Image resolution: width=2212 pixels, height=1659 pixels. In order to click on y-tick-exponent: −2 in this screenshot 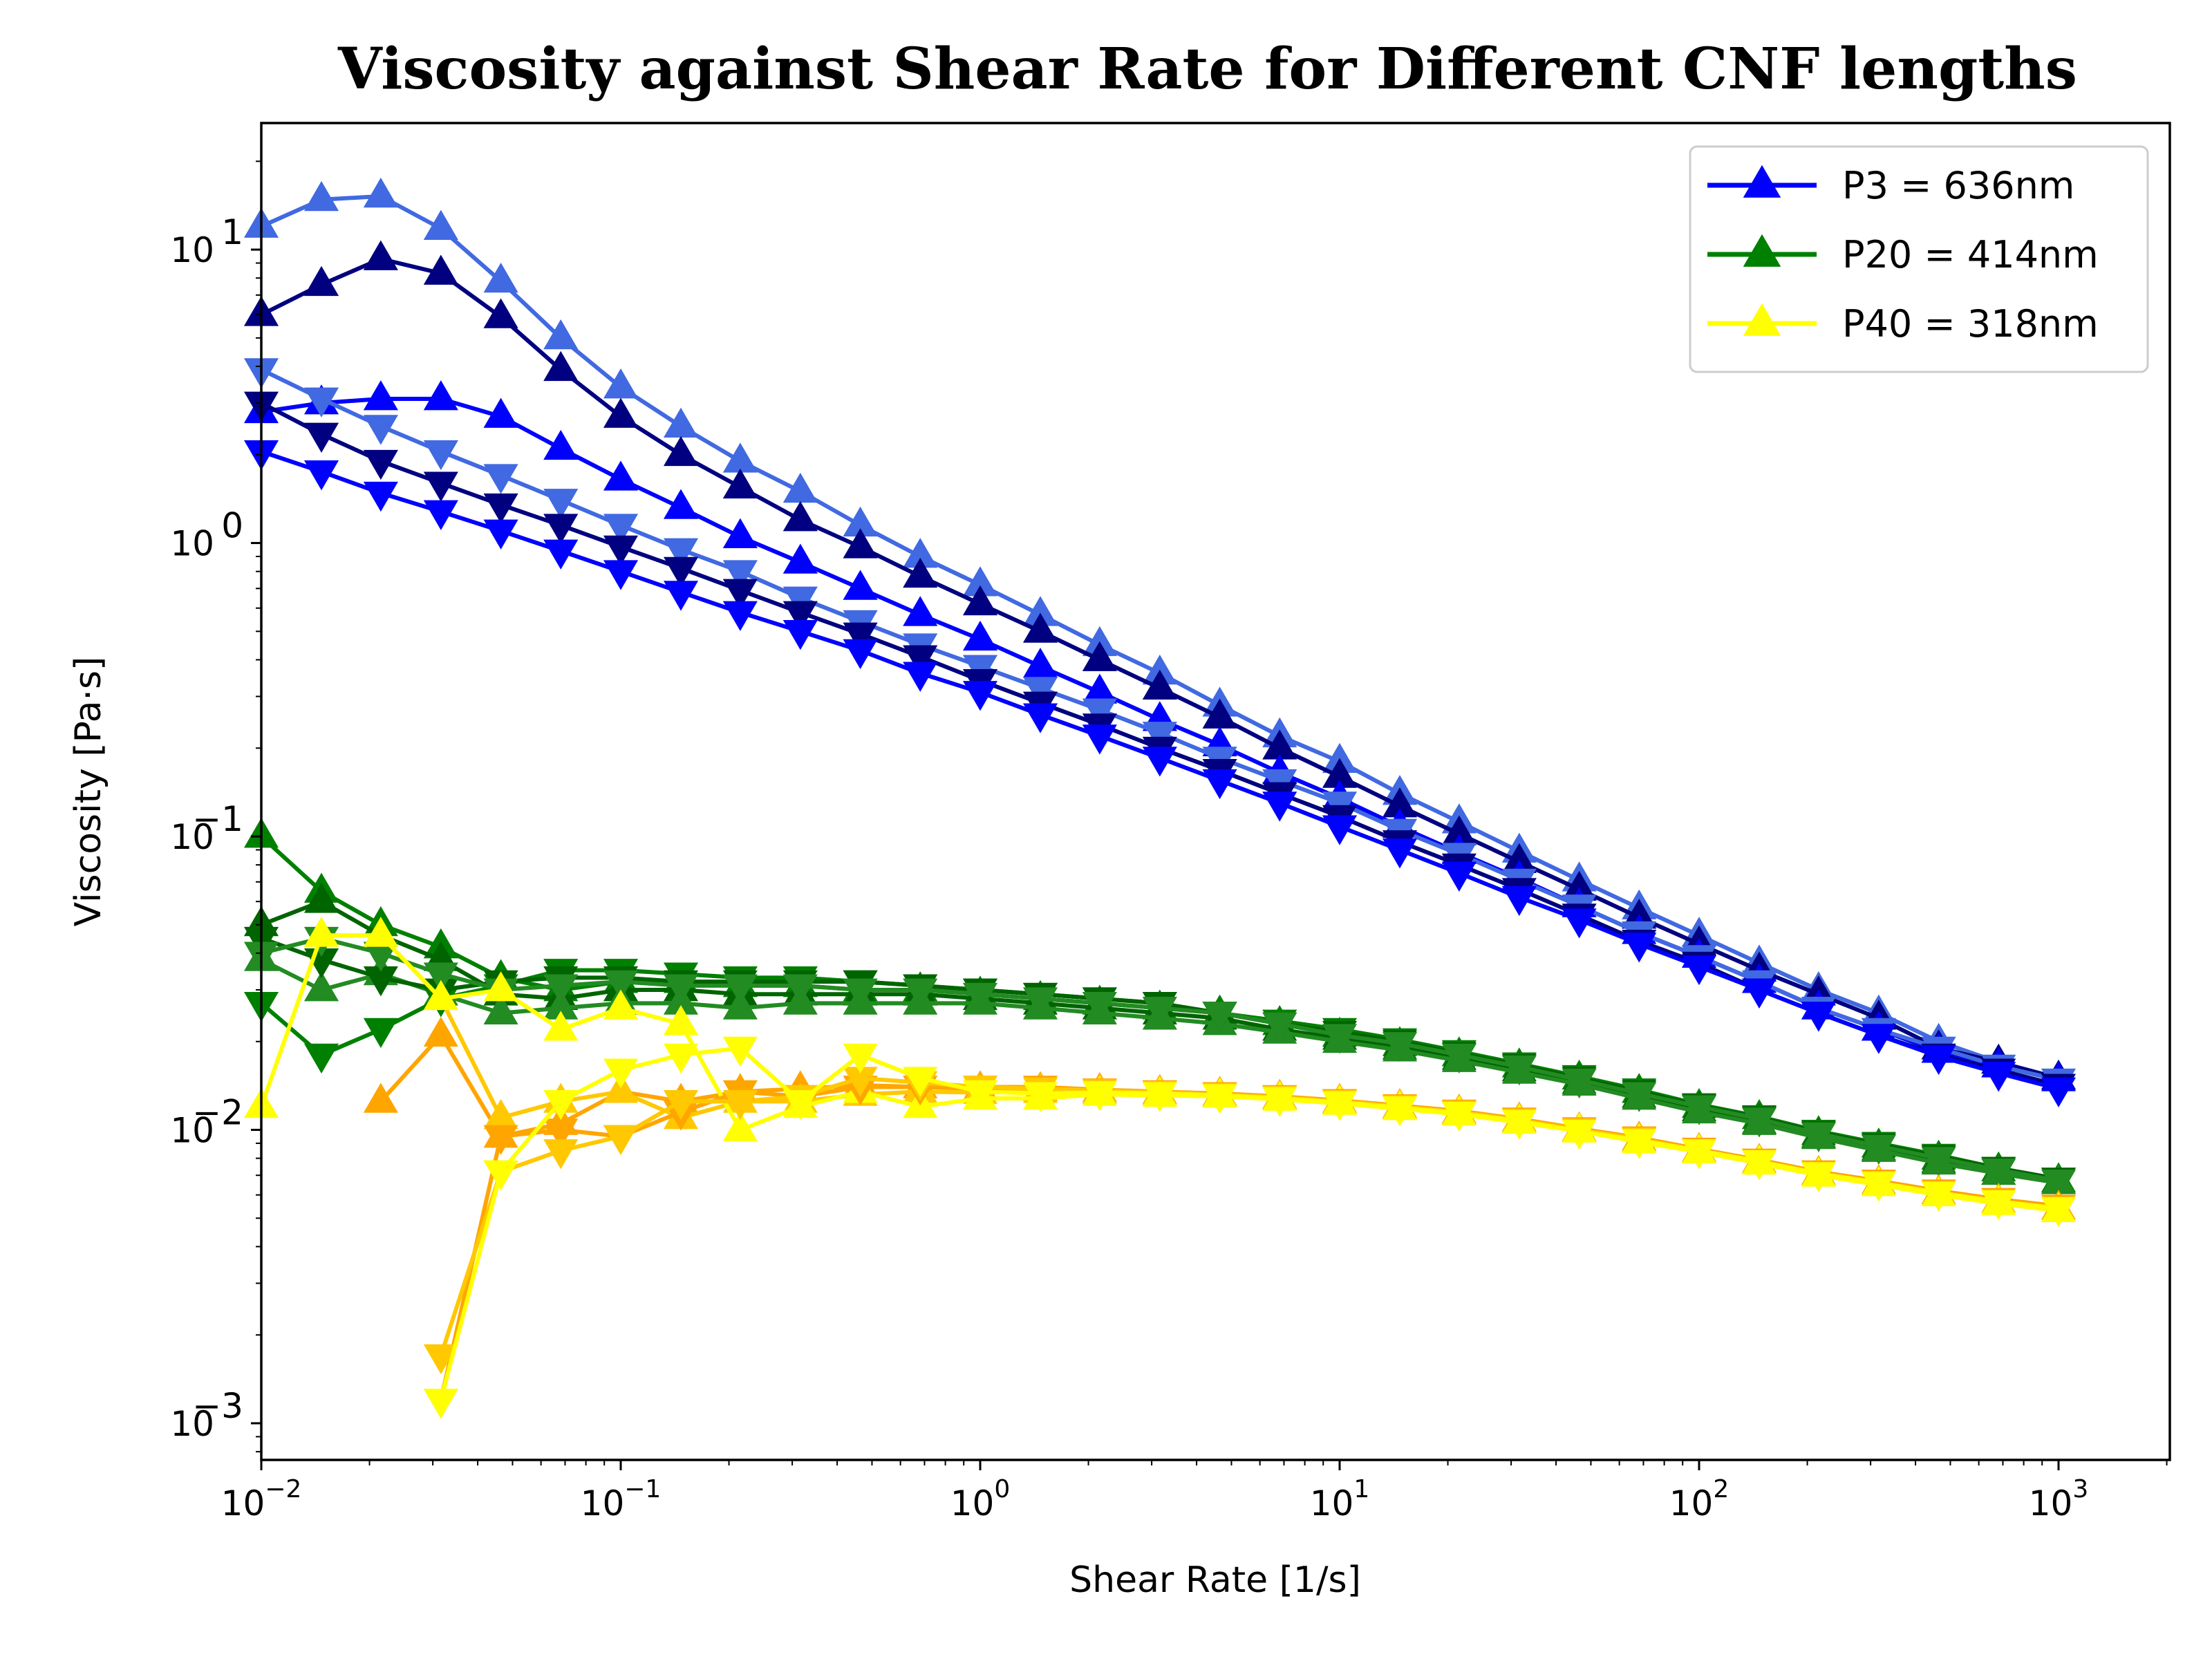, I will do `click(218, 1113)`.